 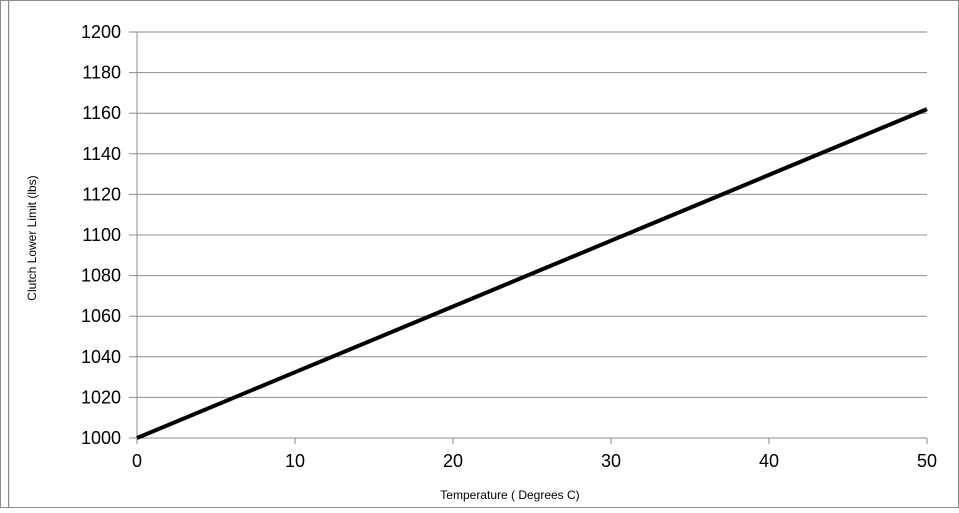 I want to click on x-tick-label: 20, so click(x=453, y=461).